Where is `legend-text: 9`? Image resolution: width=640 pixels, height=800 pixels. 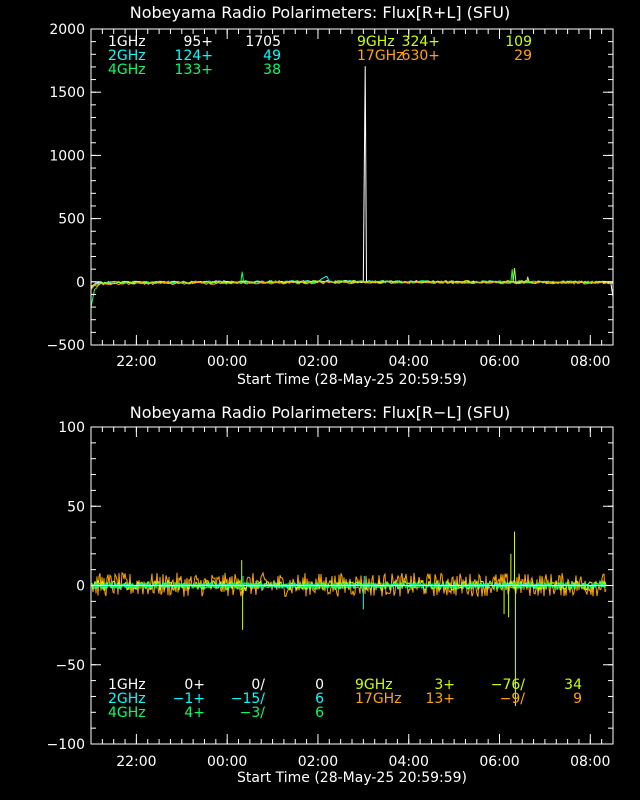 legend-text: 9 is located at coordinates (577, 699).